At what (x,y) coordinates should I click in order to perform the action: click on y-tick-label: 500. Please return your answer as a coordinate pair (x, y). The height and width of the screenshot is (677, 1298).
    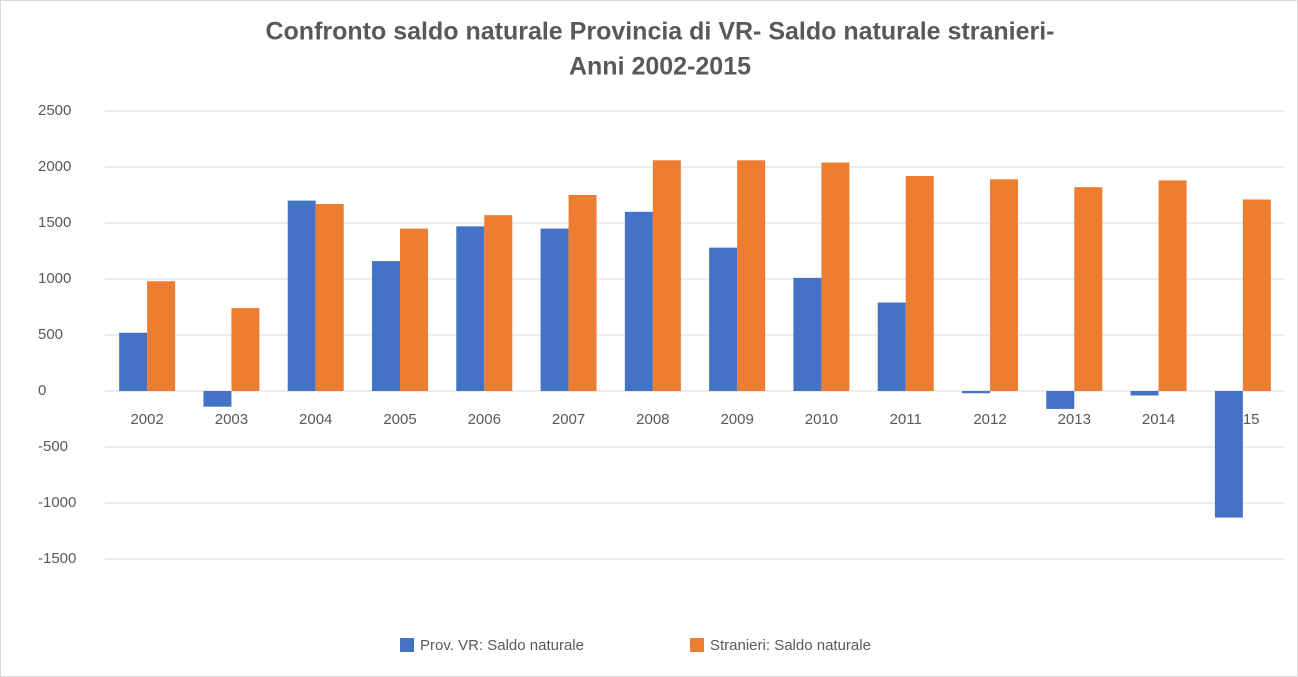
    Looking at the image, I should click on (50, 334).